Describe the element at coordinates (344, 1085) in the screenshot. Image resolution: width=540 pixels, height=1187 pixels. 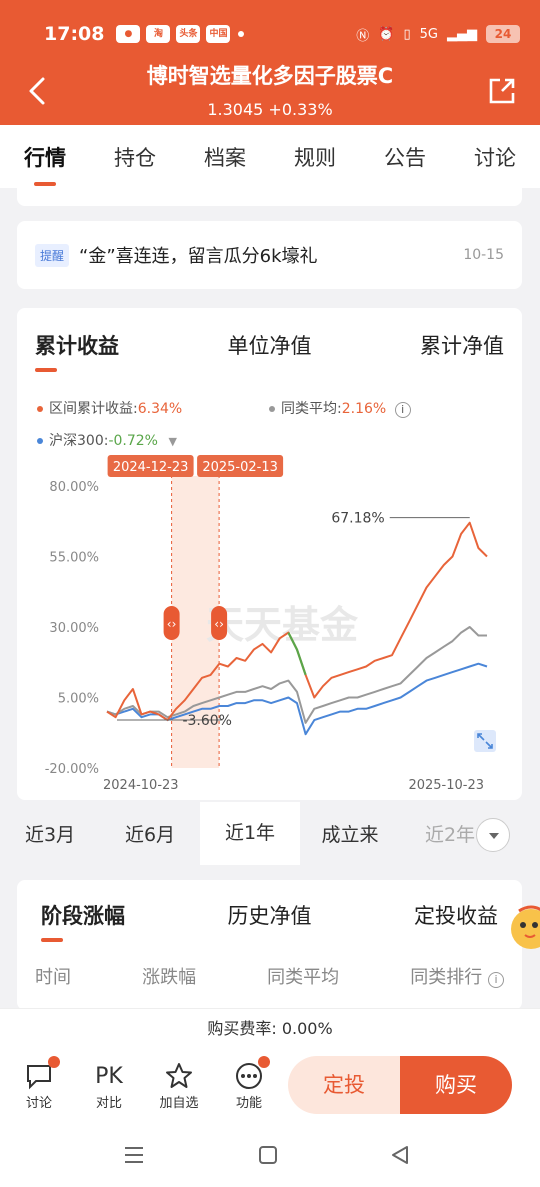
I see `plan-button: 定投` at that location.